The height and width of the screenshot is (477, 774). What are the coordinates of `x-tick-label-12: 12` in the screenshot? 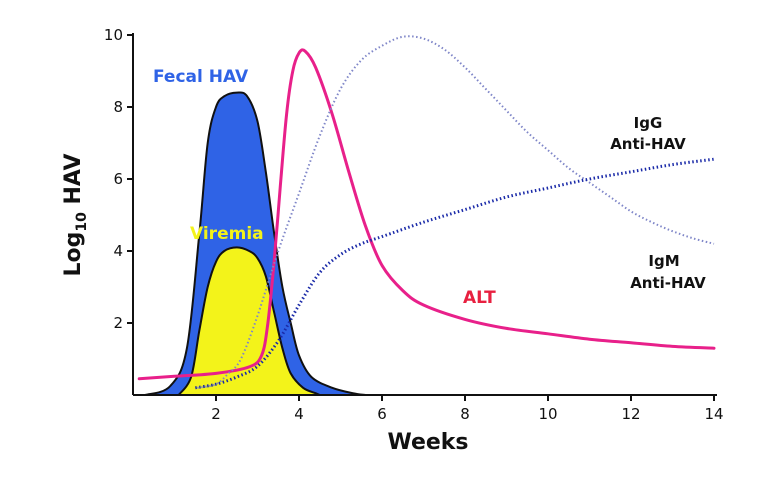 It's located at (630, 414).